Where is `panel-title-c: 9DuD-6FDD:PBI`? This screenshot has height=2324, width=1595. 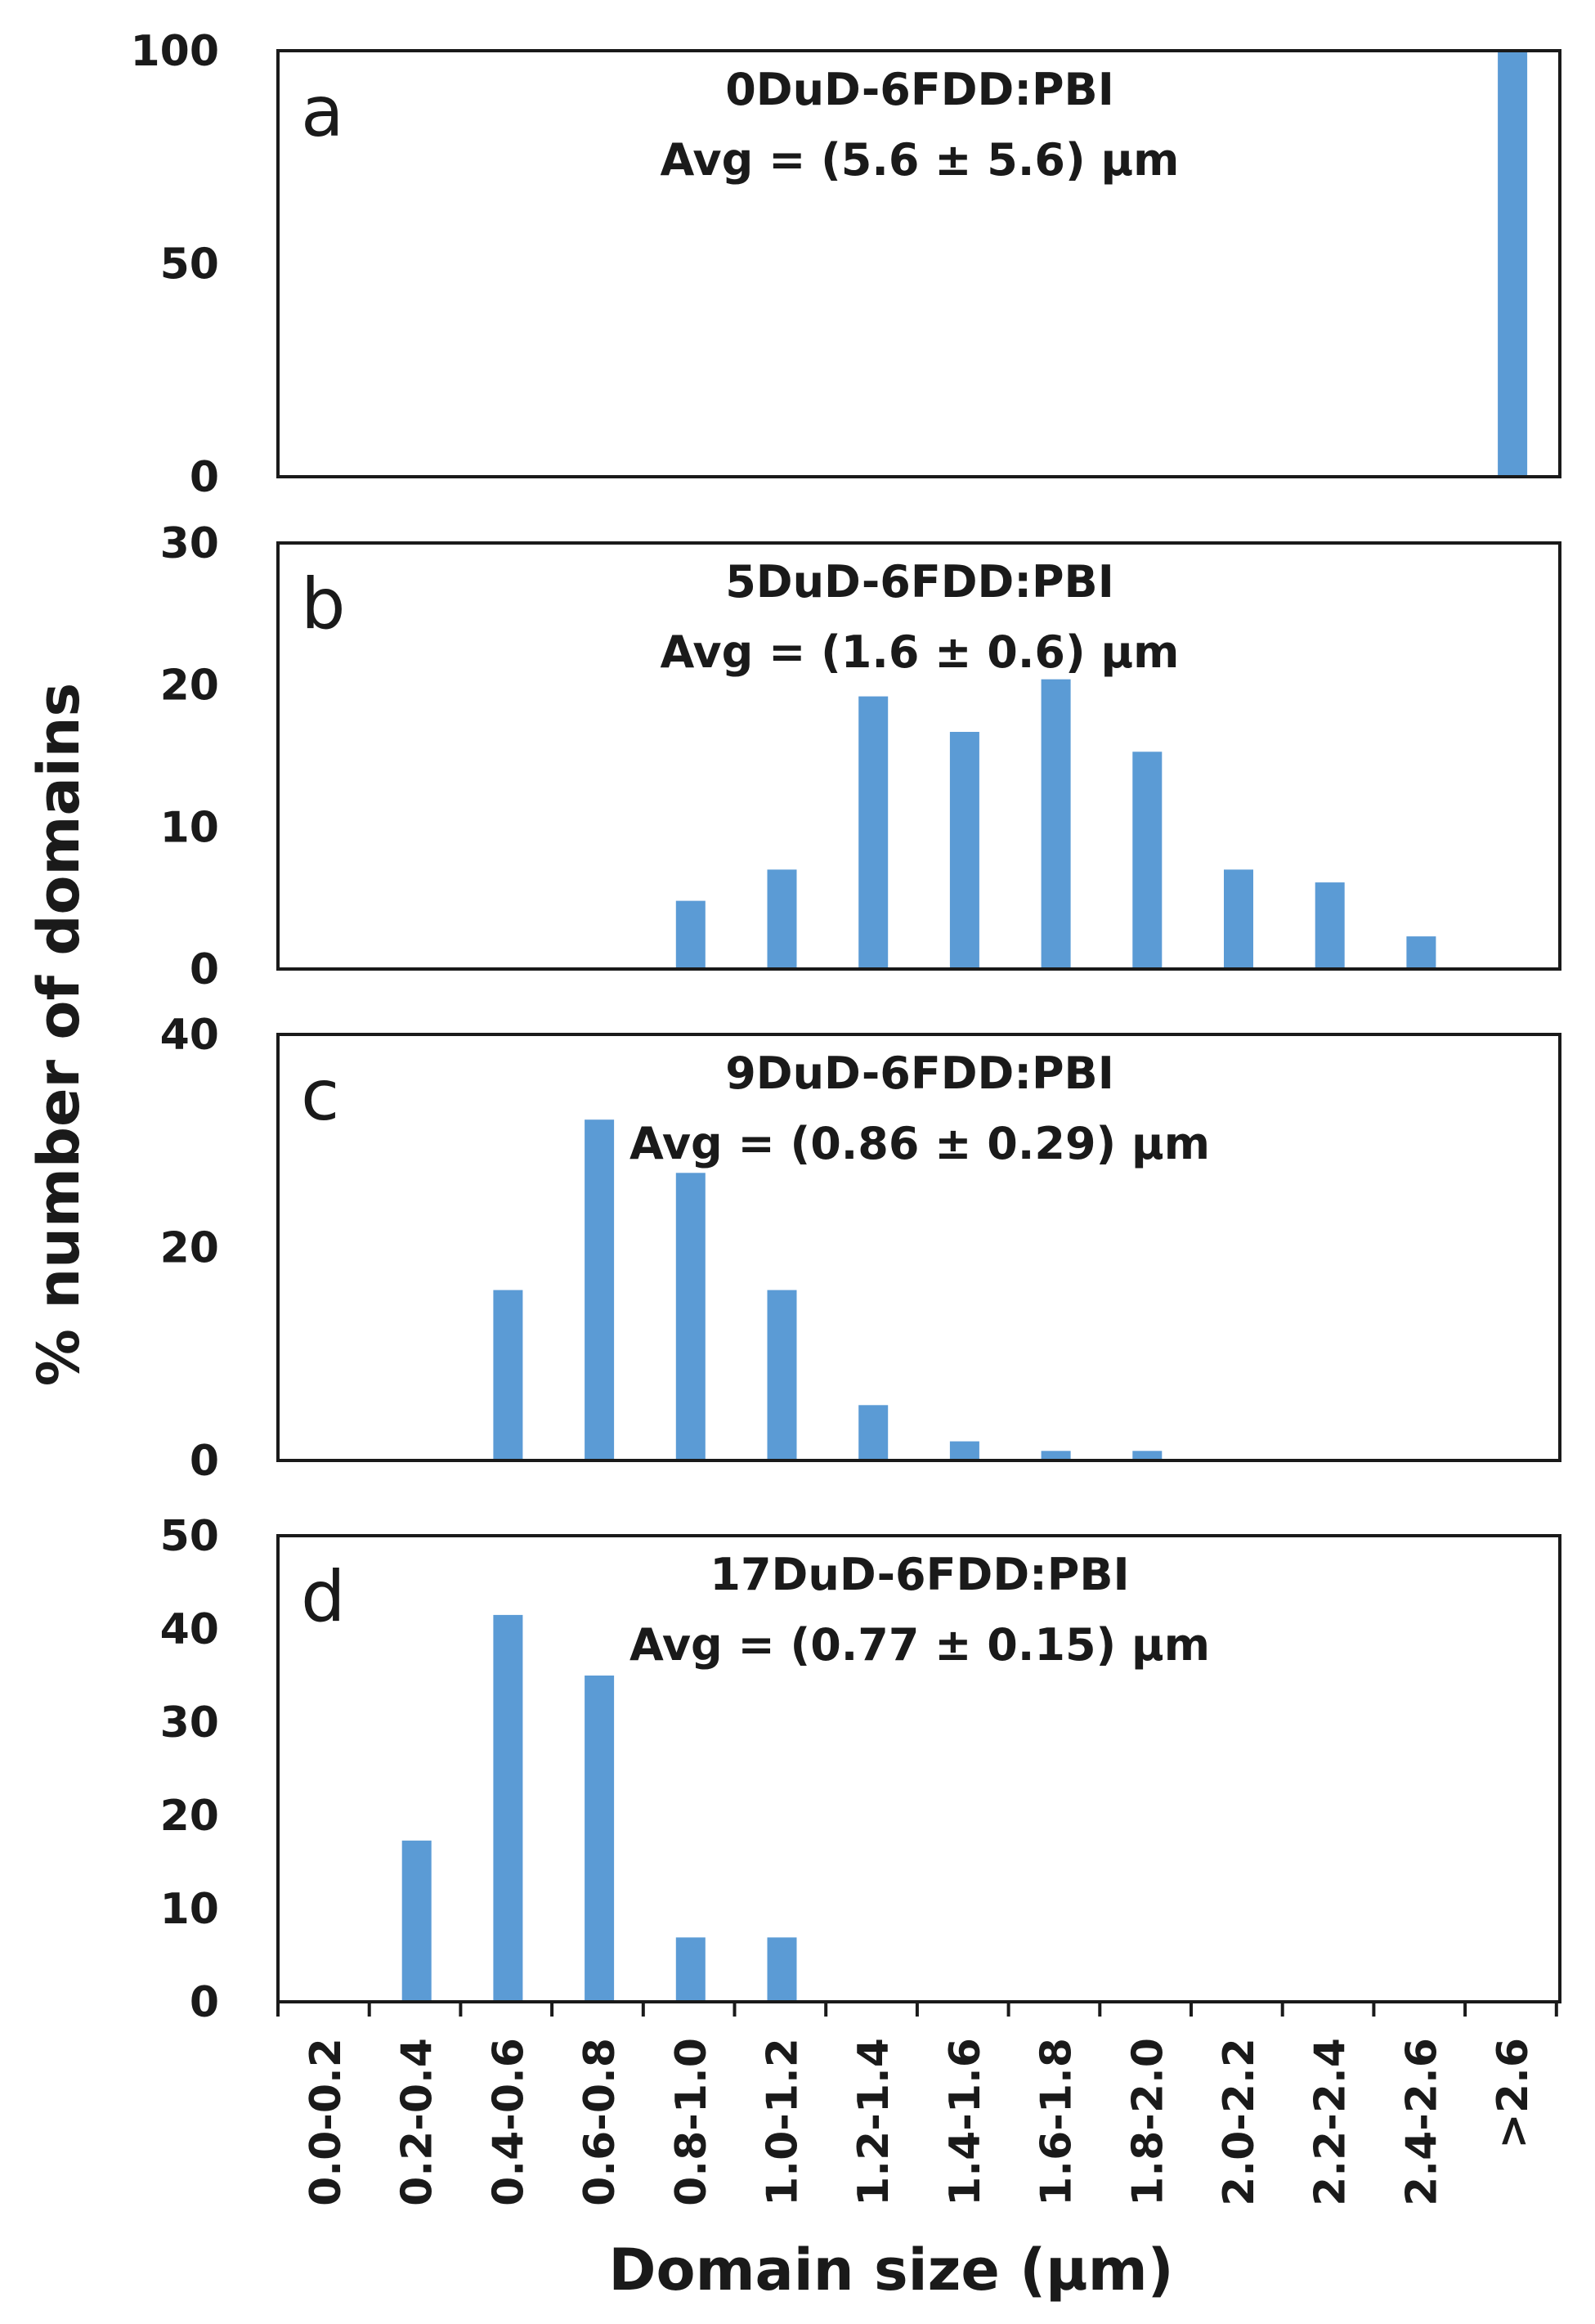
panel-title-c: 9DuD-6FDD:PBI is located at coordinates (919, 1073).